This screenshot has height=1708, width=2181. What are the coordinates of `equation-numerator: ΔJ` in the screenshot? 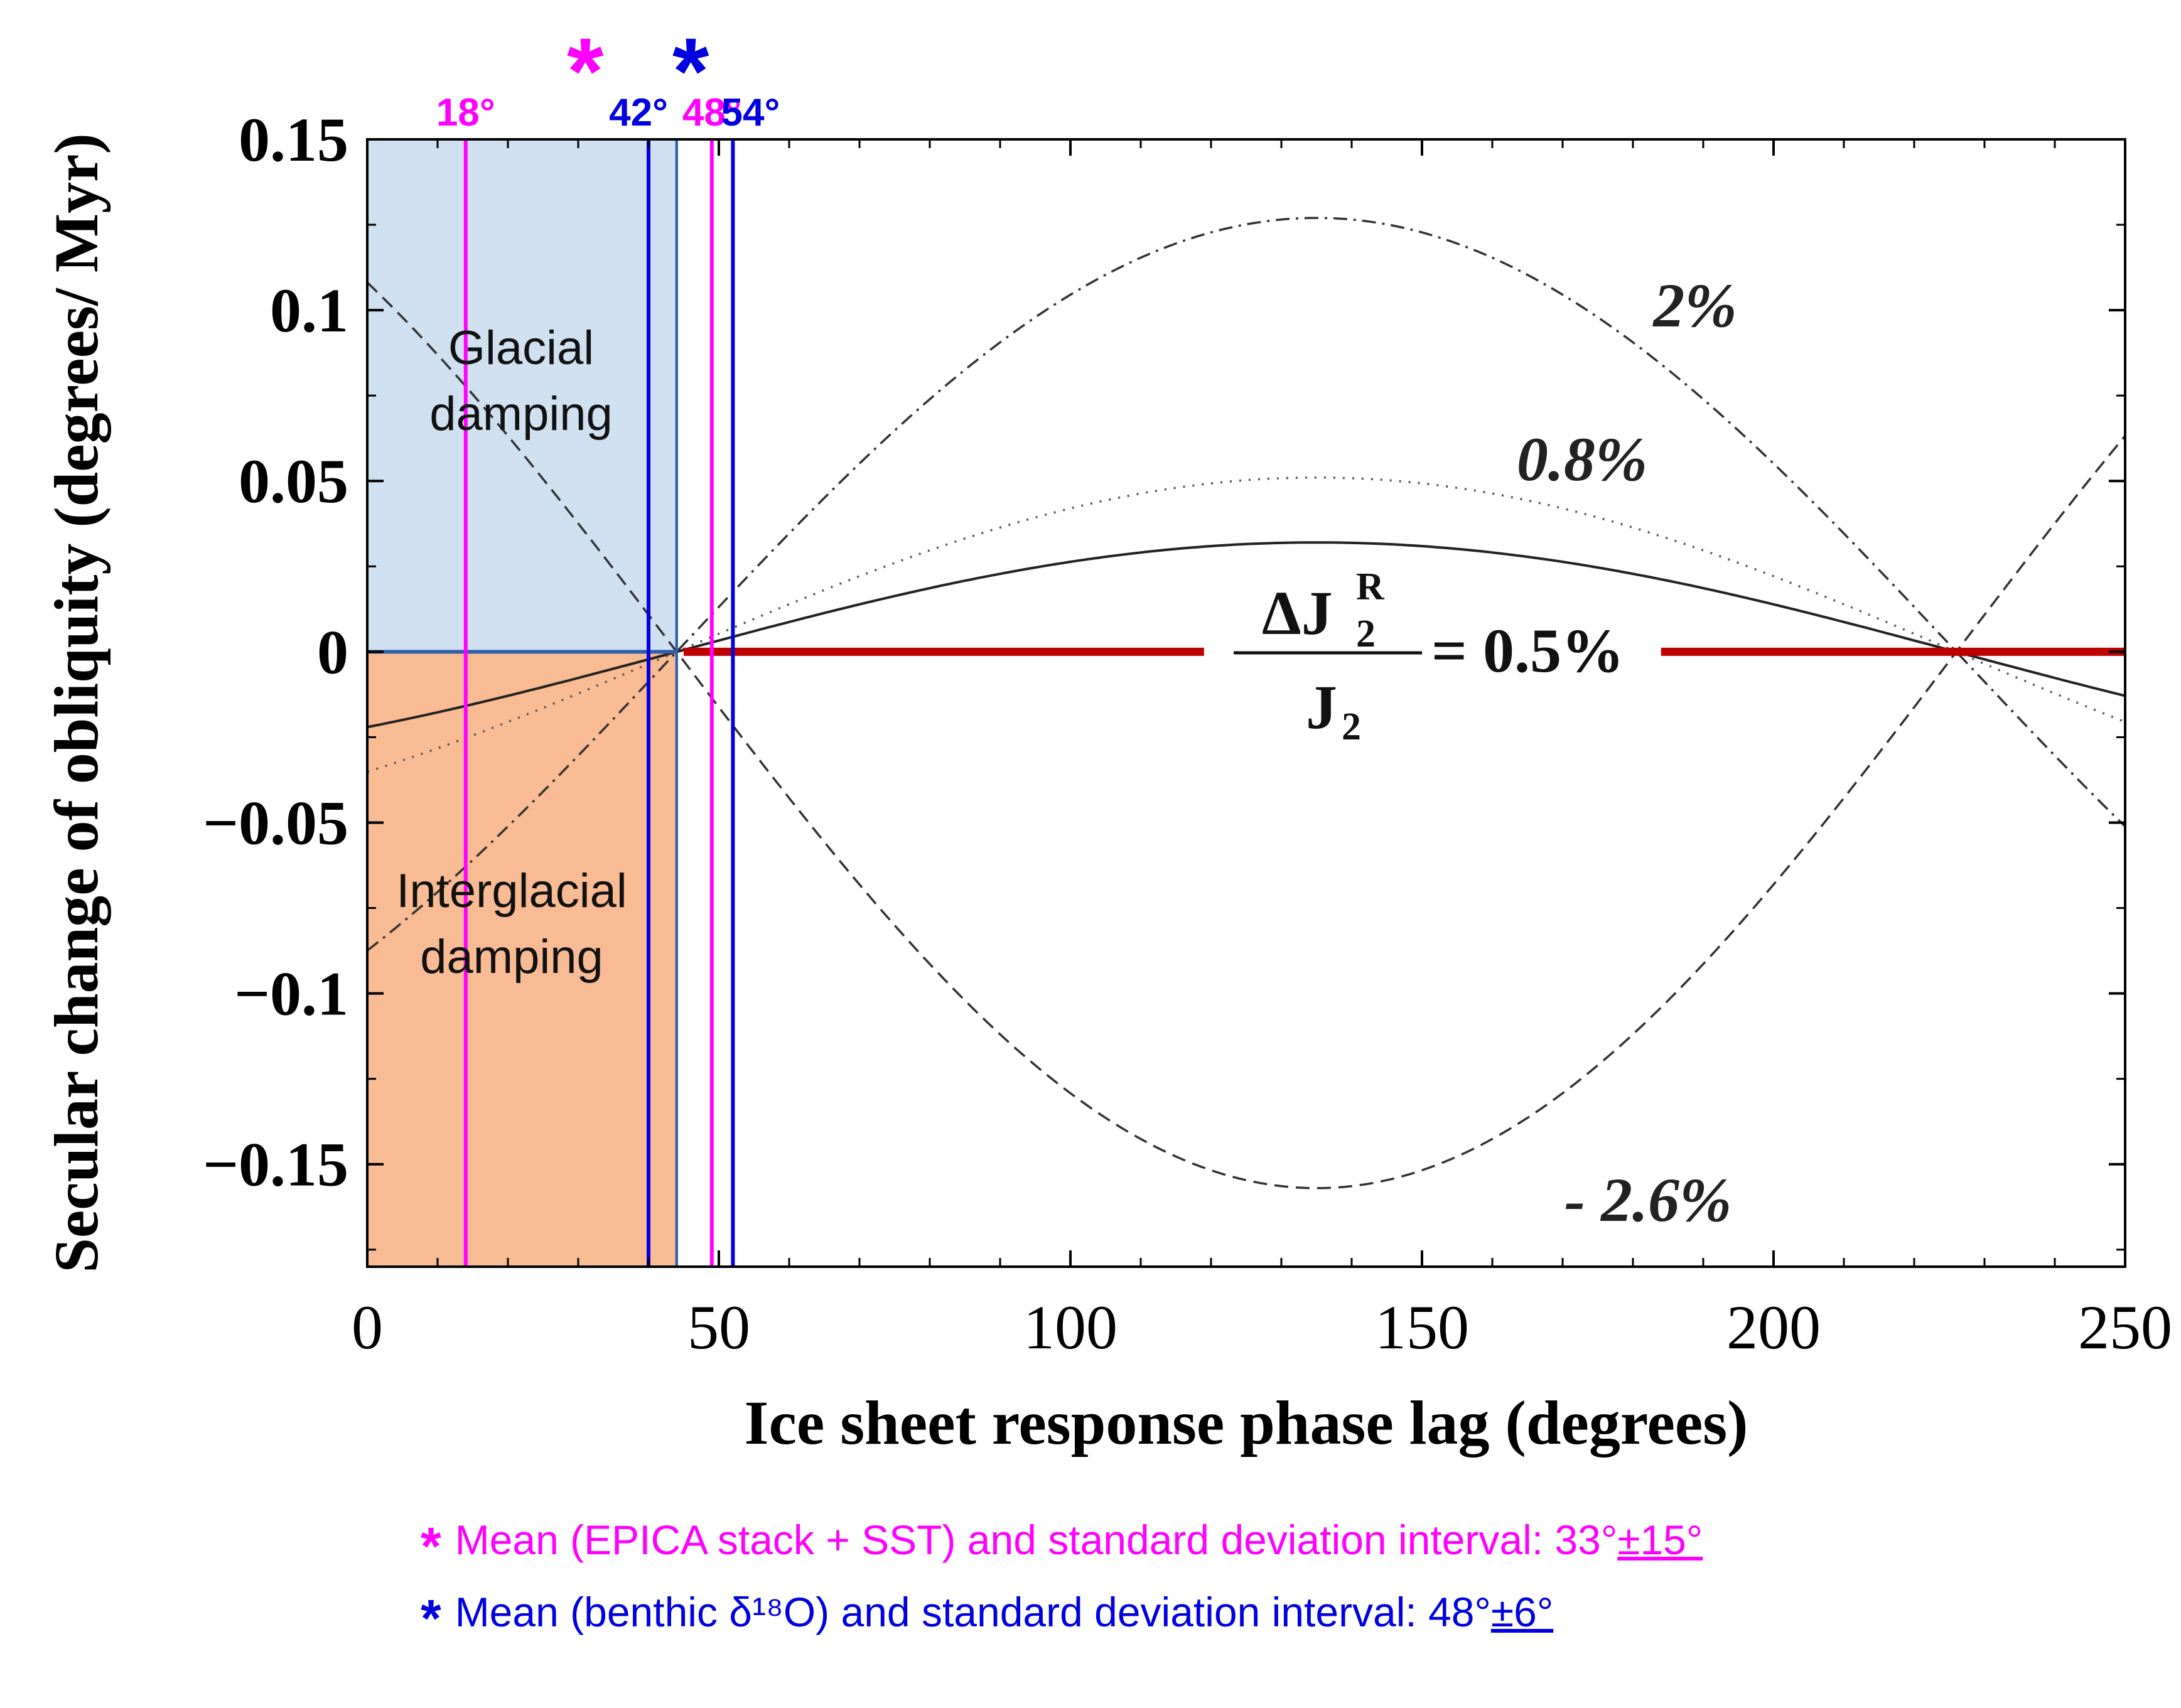 It's located at (1297, 613).